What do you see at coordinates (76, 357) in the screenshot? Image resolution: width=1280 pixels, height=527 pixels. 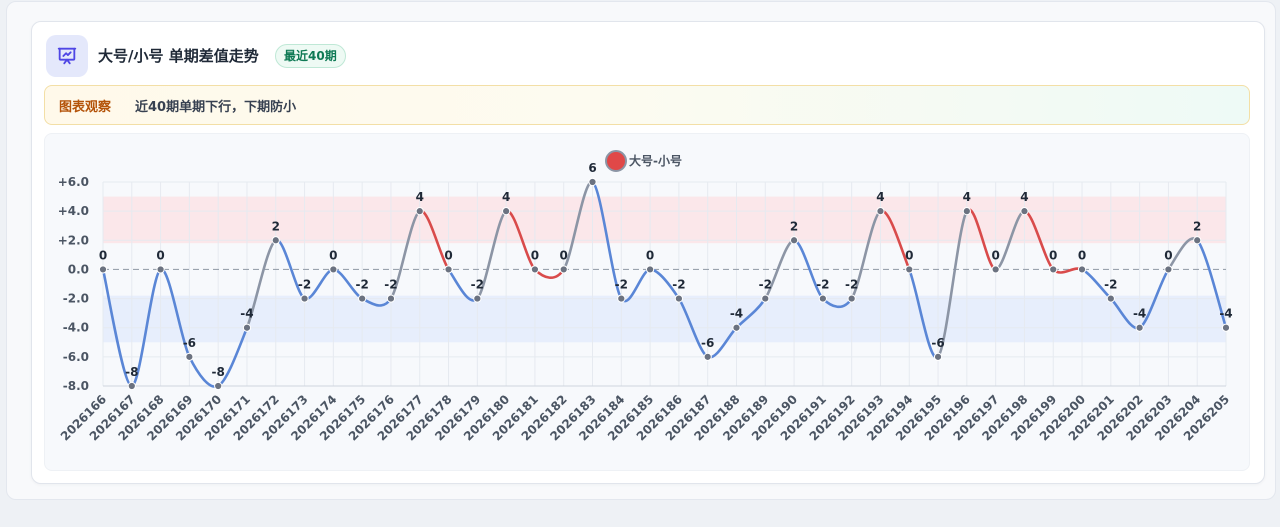 I see `y-tick-label: -6.0` at bounding box center [76, 357].